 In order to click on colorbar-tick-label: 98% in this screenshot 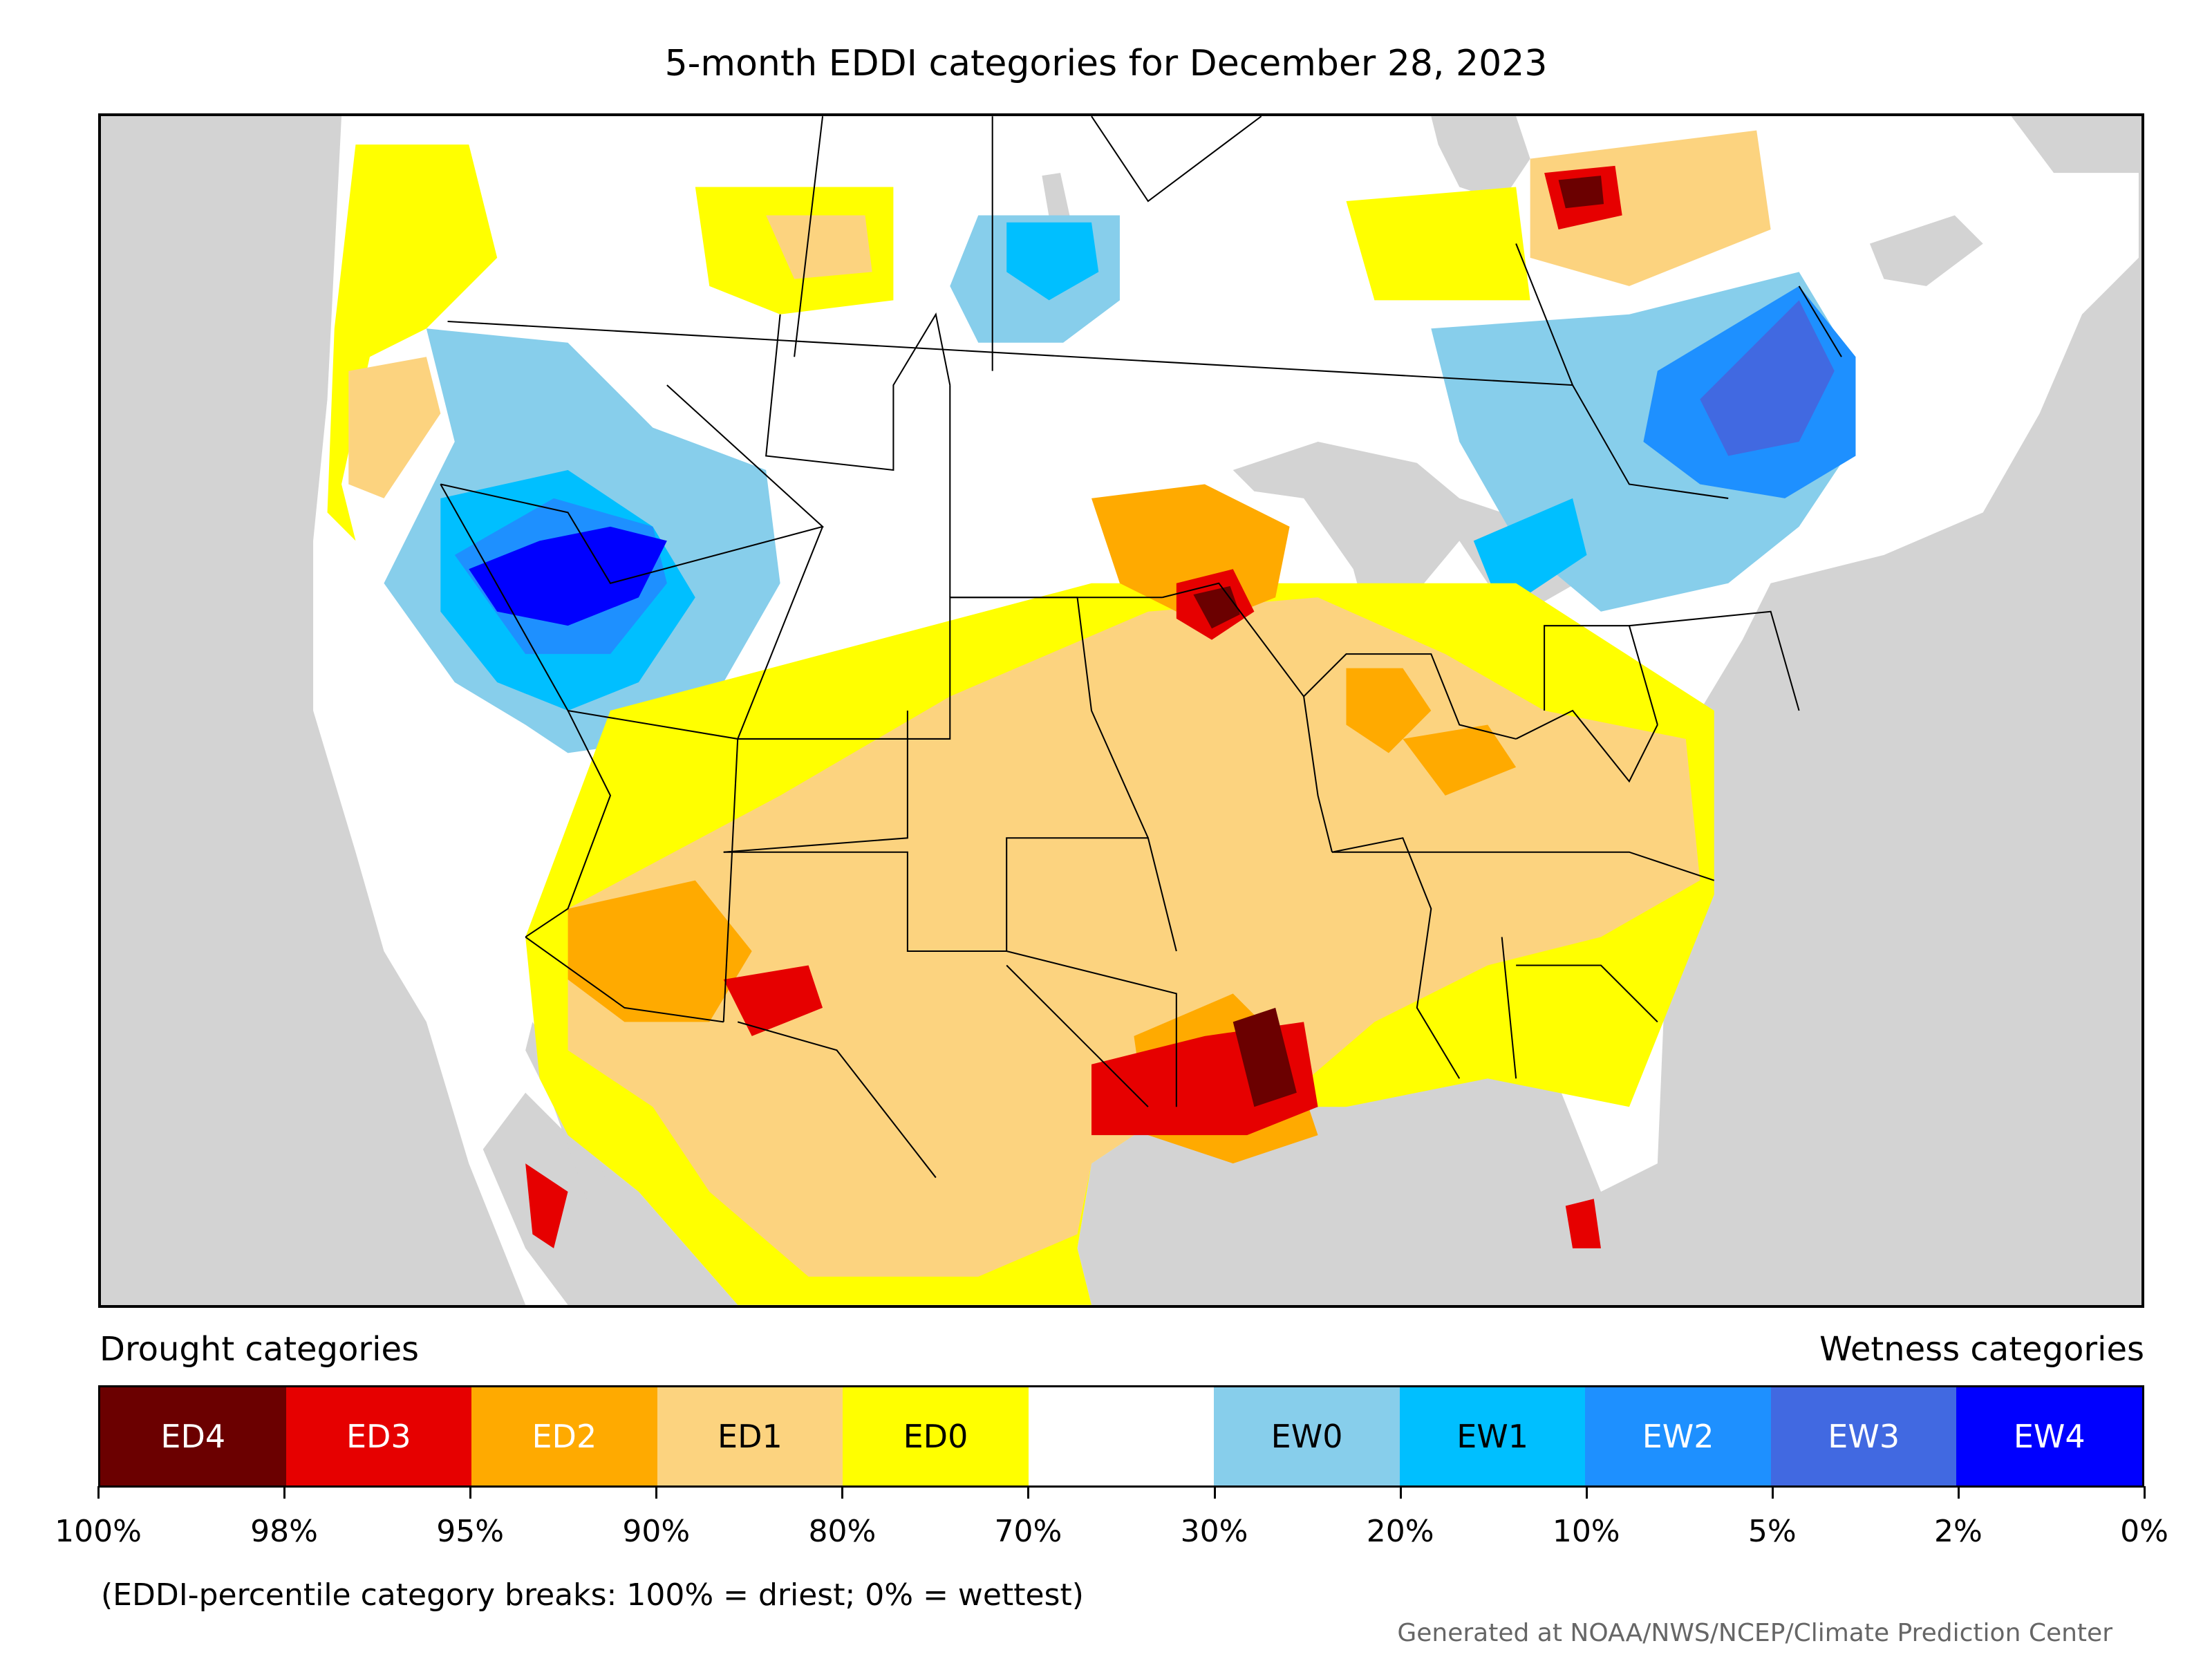, I will do `click(284, 1531)`.